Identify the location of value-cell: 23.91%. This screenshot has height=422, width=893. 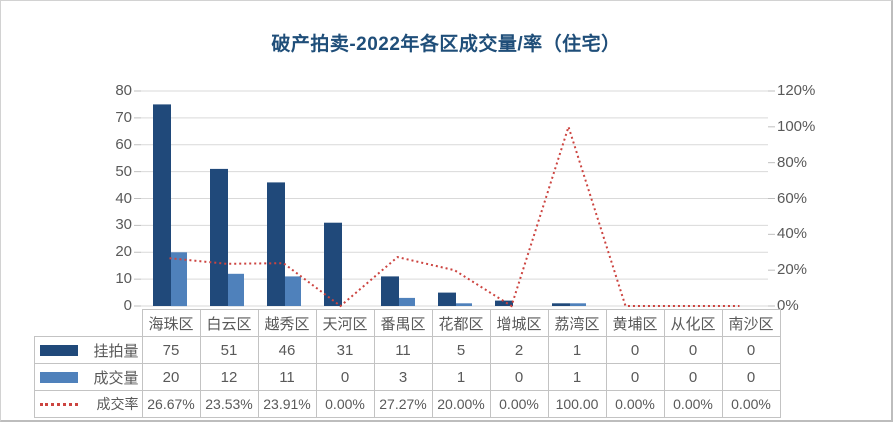
(287, 404).